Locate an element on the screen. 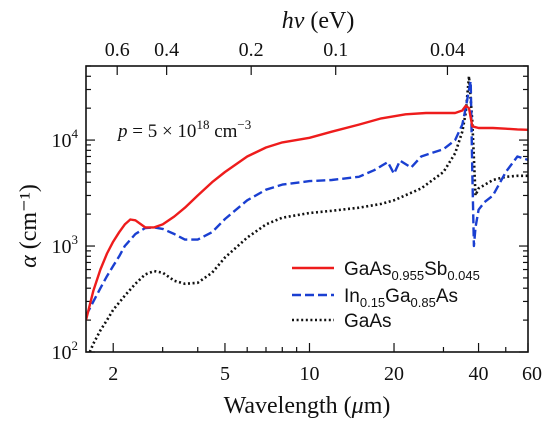 This screenshot has height=425, width=550. legend-entry-1: In0.15Ga0.85As is located at coordinates (375, 298).